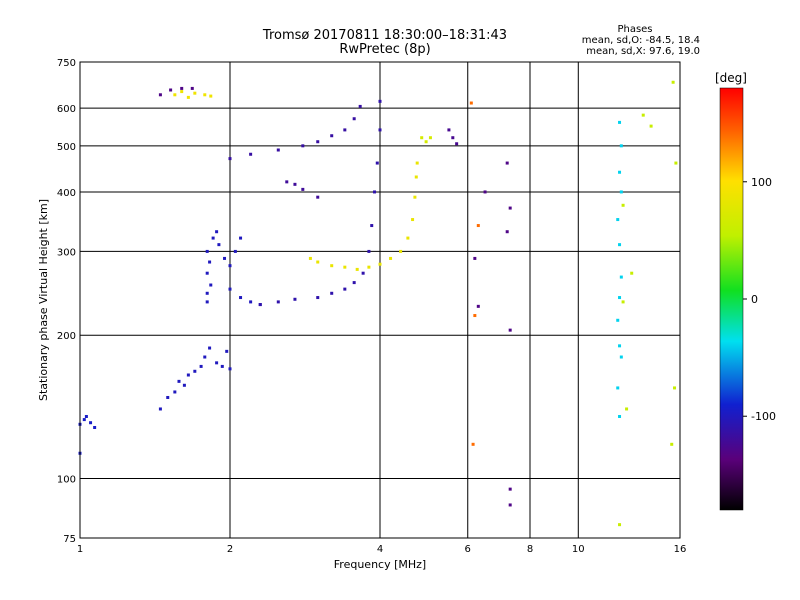 The width and height of the screenshot is (800, 600). Describe the element at coordinates (731, 299) in the screenshot. I see `colorbar` at that location.